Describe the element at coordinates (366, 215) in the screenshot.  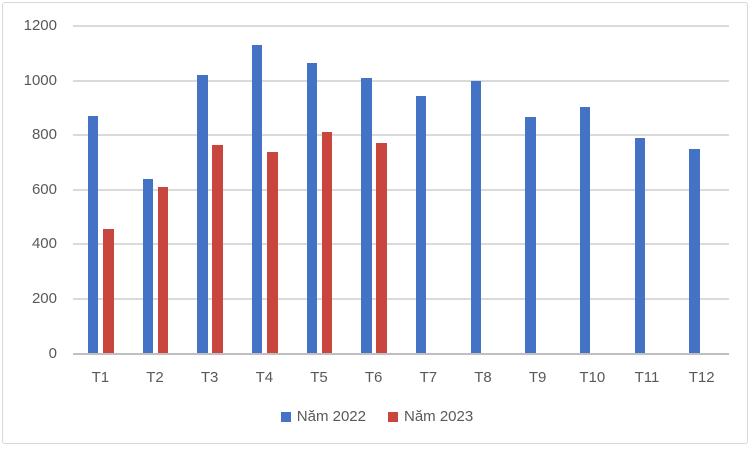
I see `bar-nam-2022-t6` at that location.